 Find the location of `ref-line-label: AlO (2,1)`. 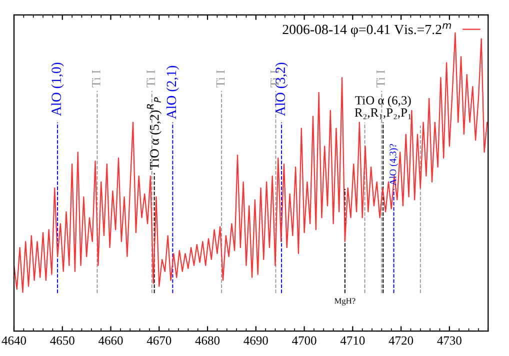

ref-line-label: AlO (2,1) is located at coordinates (172, 93).